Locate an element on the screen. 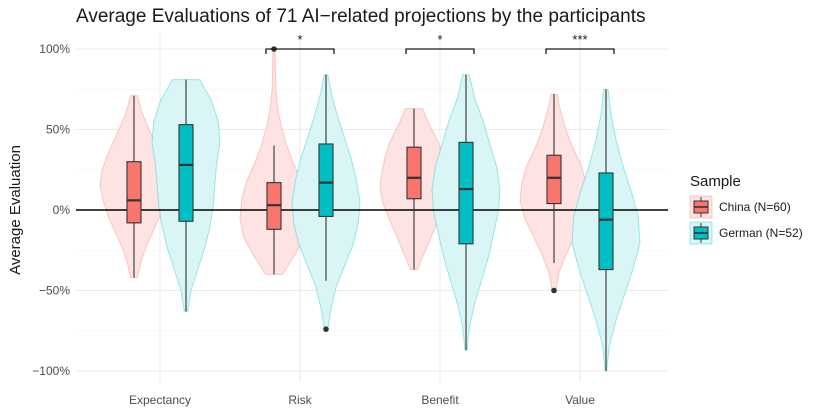  y-tick-label: 100% is located at coordinates (54, 49).